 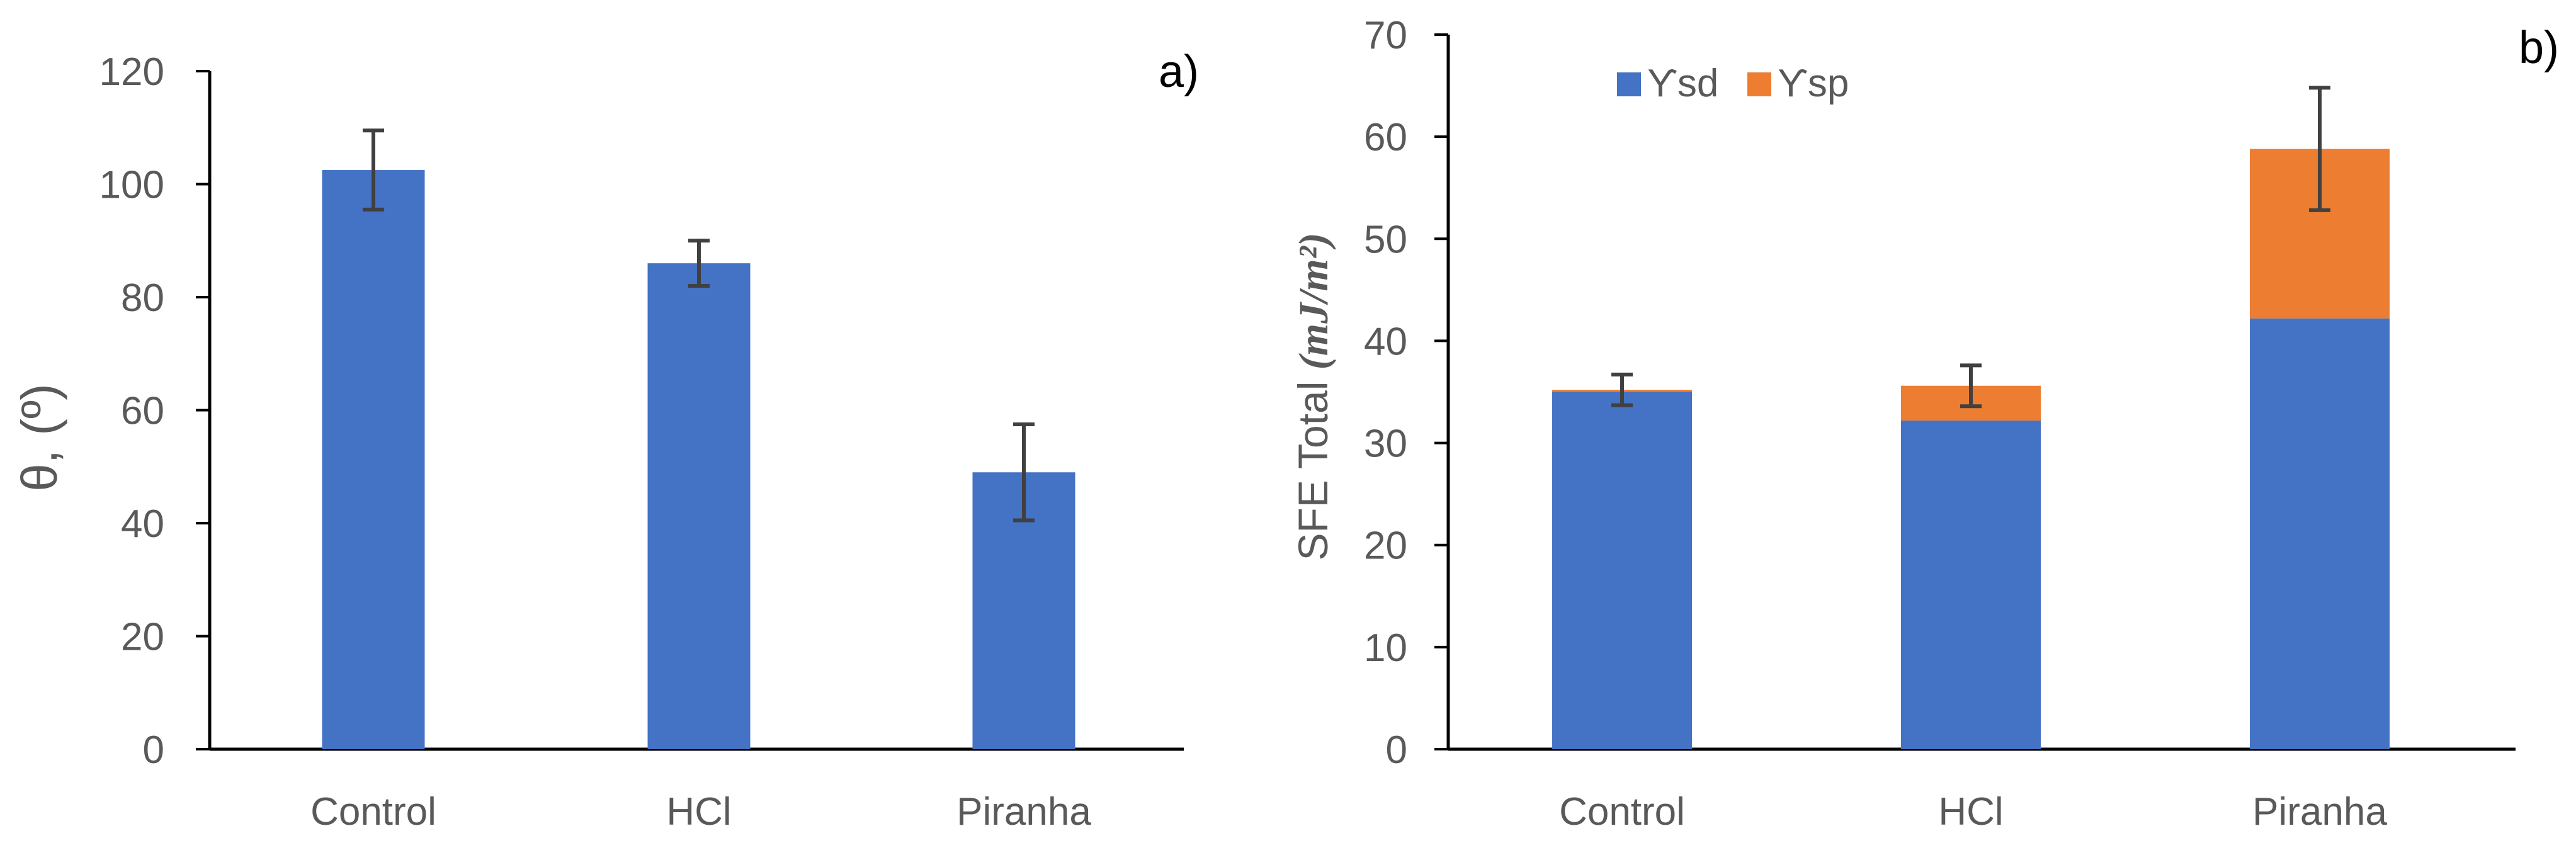 What do you see at coordinates (699, 506) in the screenshot?
I see `panel-a-bar-hcl` at bounding box center [699, 506].